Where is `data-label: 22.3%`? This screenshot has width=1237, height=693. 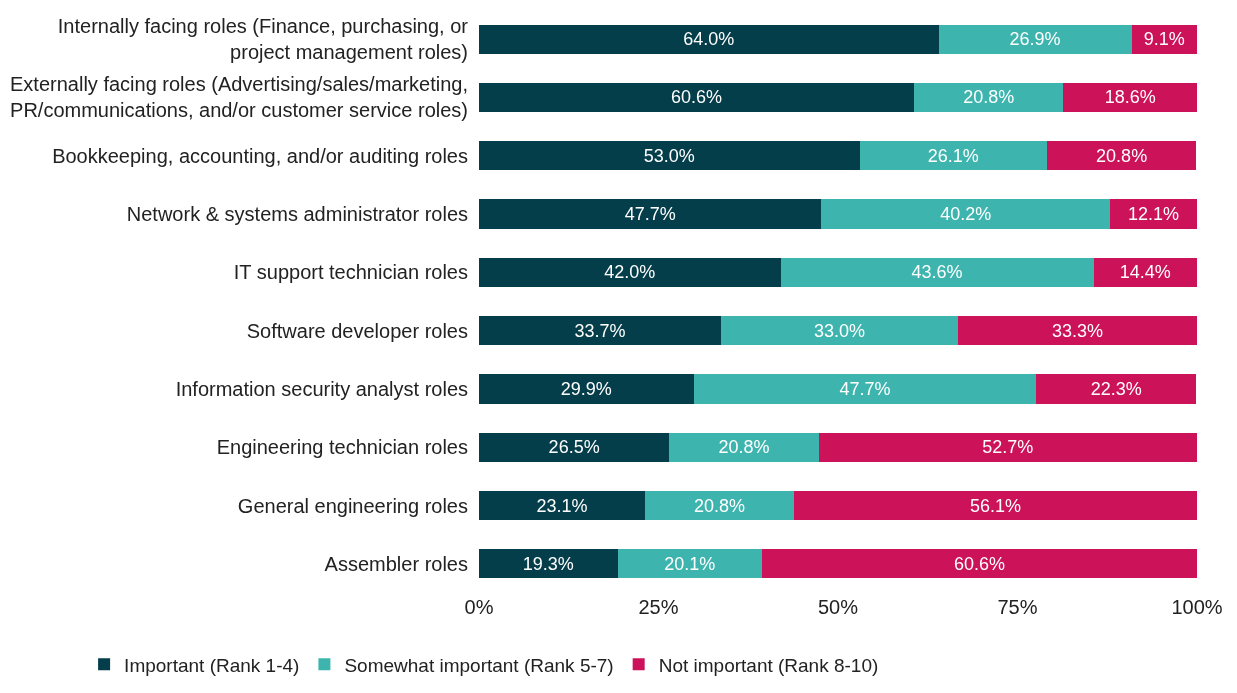 data-label: 22.3% is located at coordinates (1116, 388).